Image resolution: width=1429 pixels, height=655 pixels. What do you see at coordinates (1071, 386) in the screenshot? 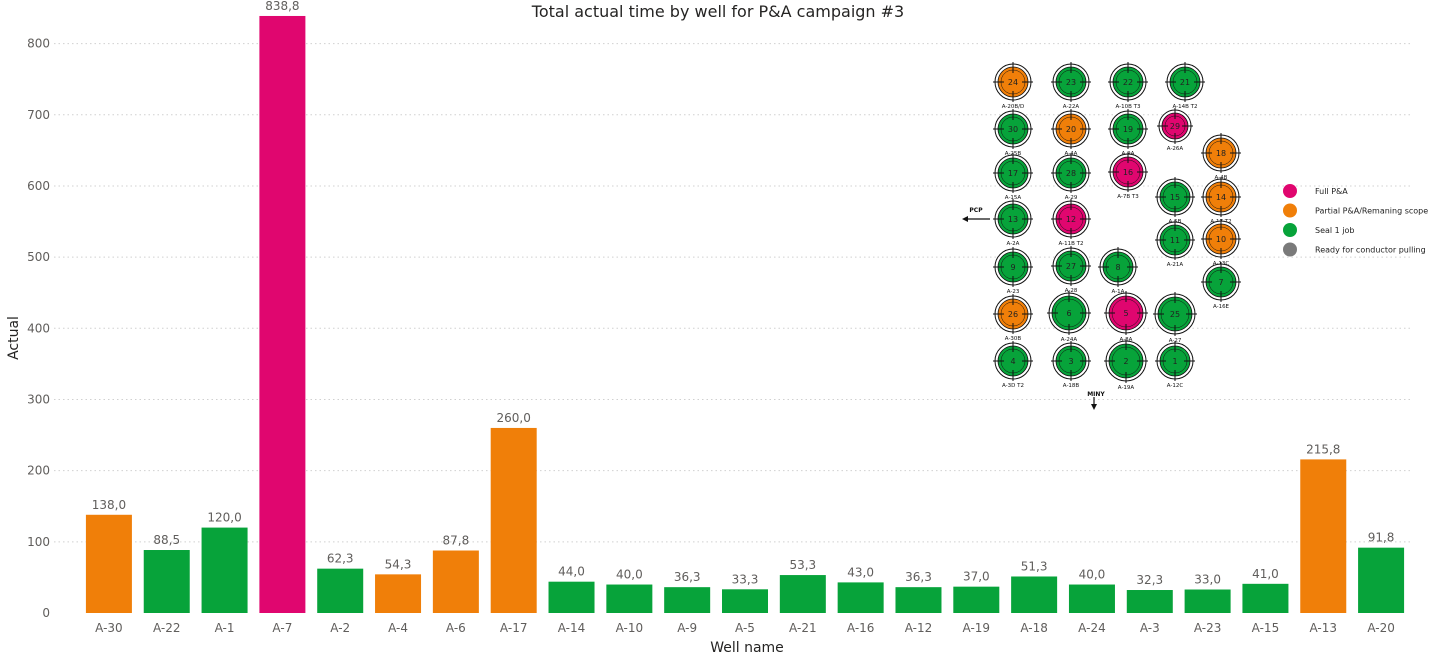
I see `slot-well-label: A-18B` at bounding box center [1071, 386].